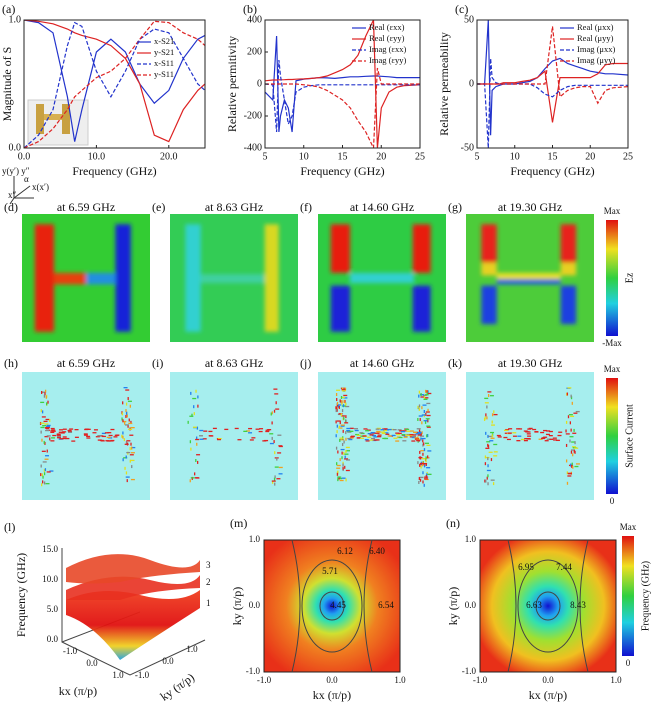  I want to click on x-tick-label: 10, so click(304, 156).